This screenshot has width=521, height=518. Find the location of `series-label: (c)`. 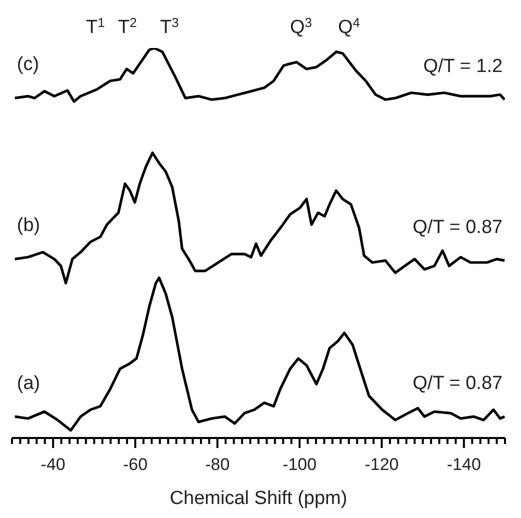

series-label: (c) is located at coordinates (28, 65).